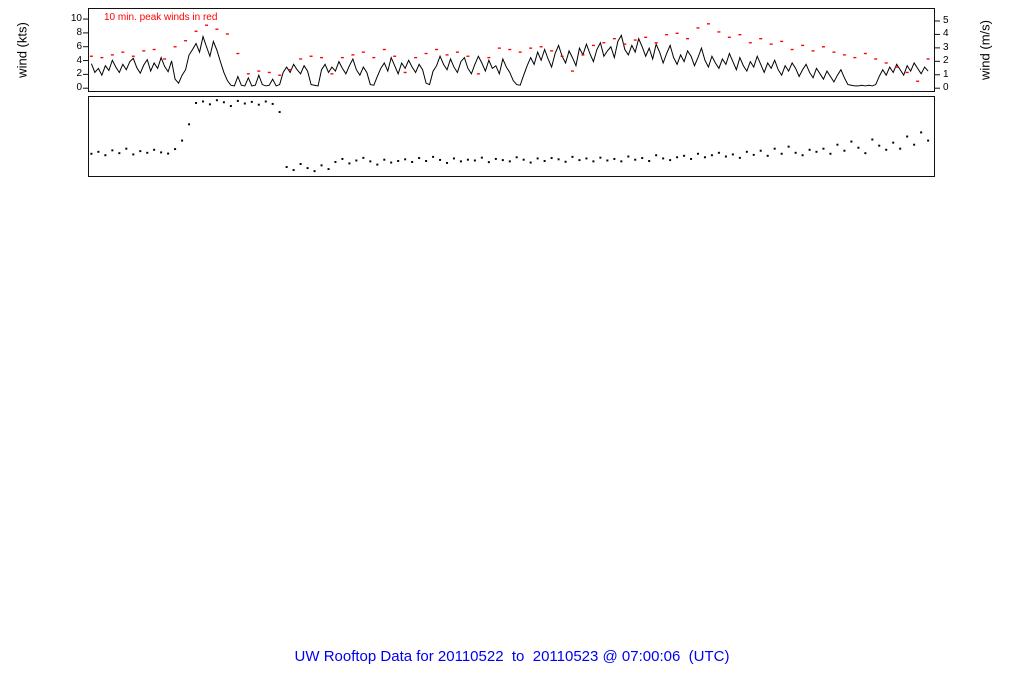  I want to click on y-tick-label-right: 1, so click(946, 74).